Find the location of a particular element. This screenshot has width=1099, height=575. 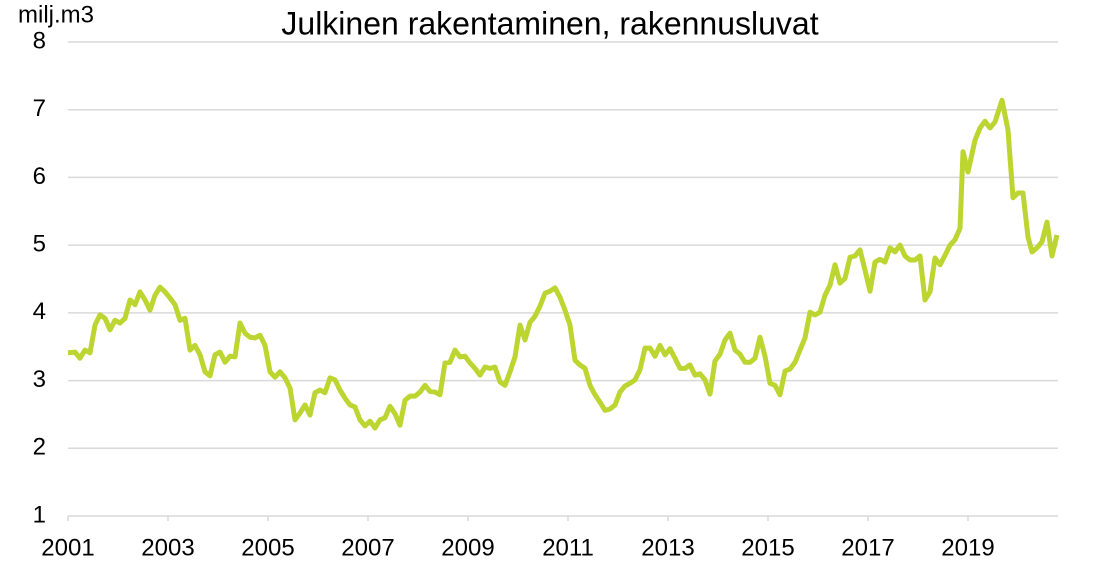

x-tick-label: 2007 is located at coordinates (367, 547).